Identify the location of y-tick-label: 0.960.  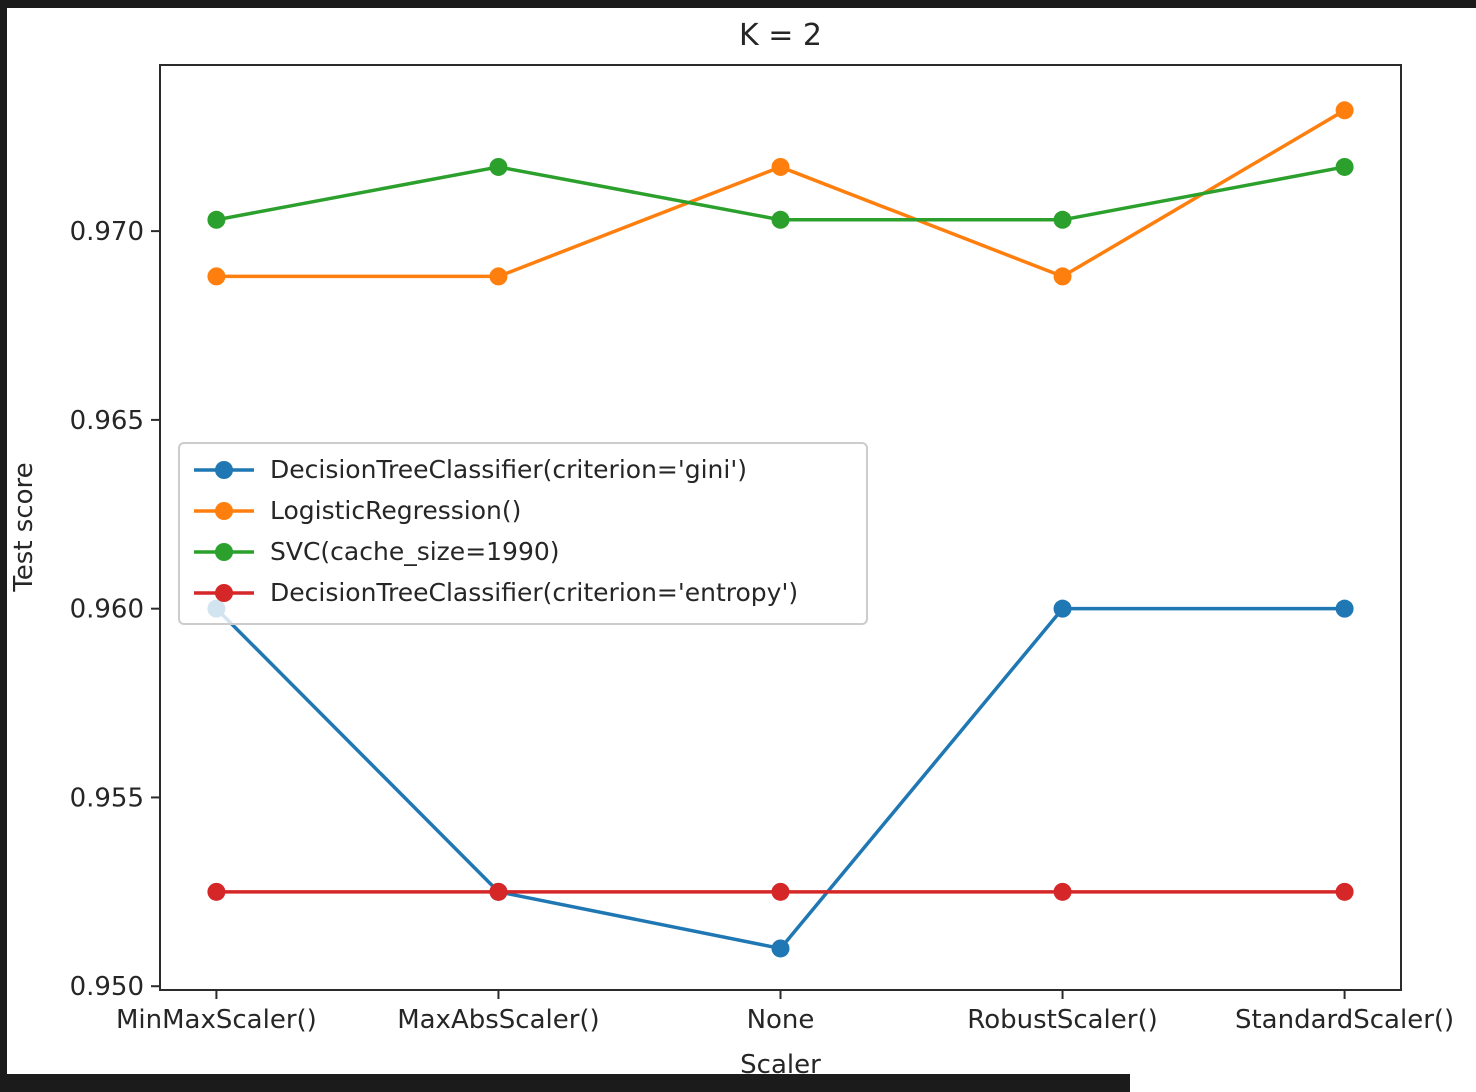
(107, 610).